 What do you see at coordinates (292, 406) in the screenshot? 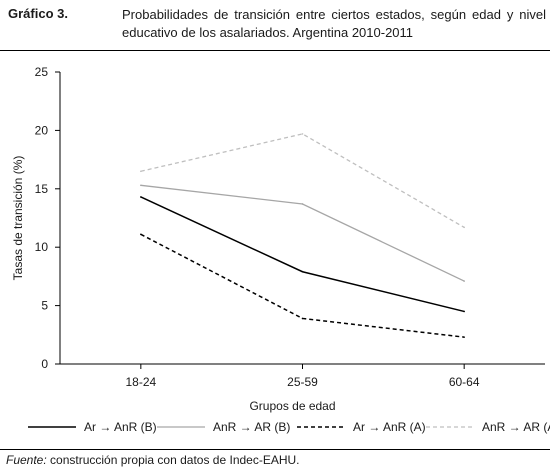
I see `x-axis-title: Grupos de edad` at bounding box center [292, 406].